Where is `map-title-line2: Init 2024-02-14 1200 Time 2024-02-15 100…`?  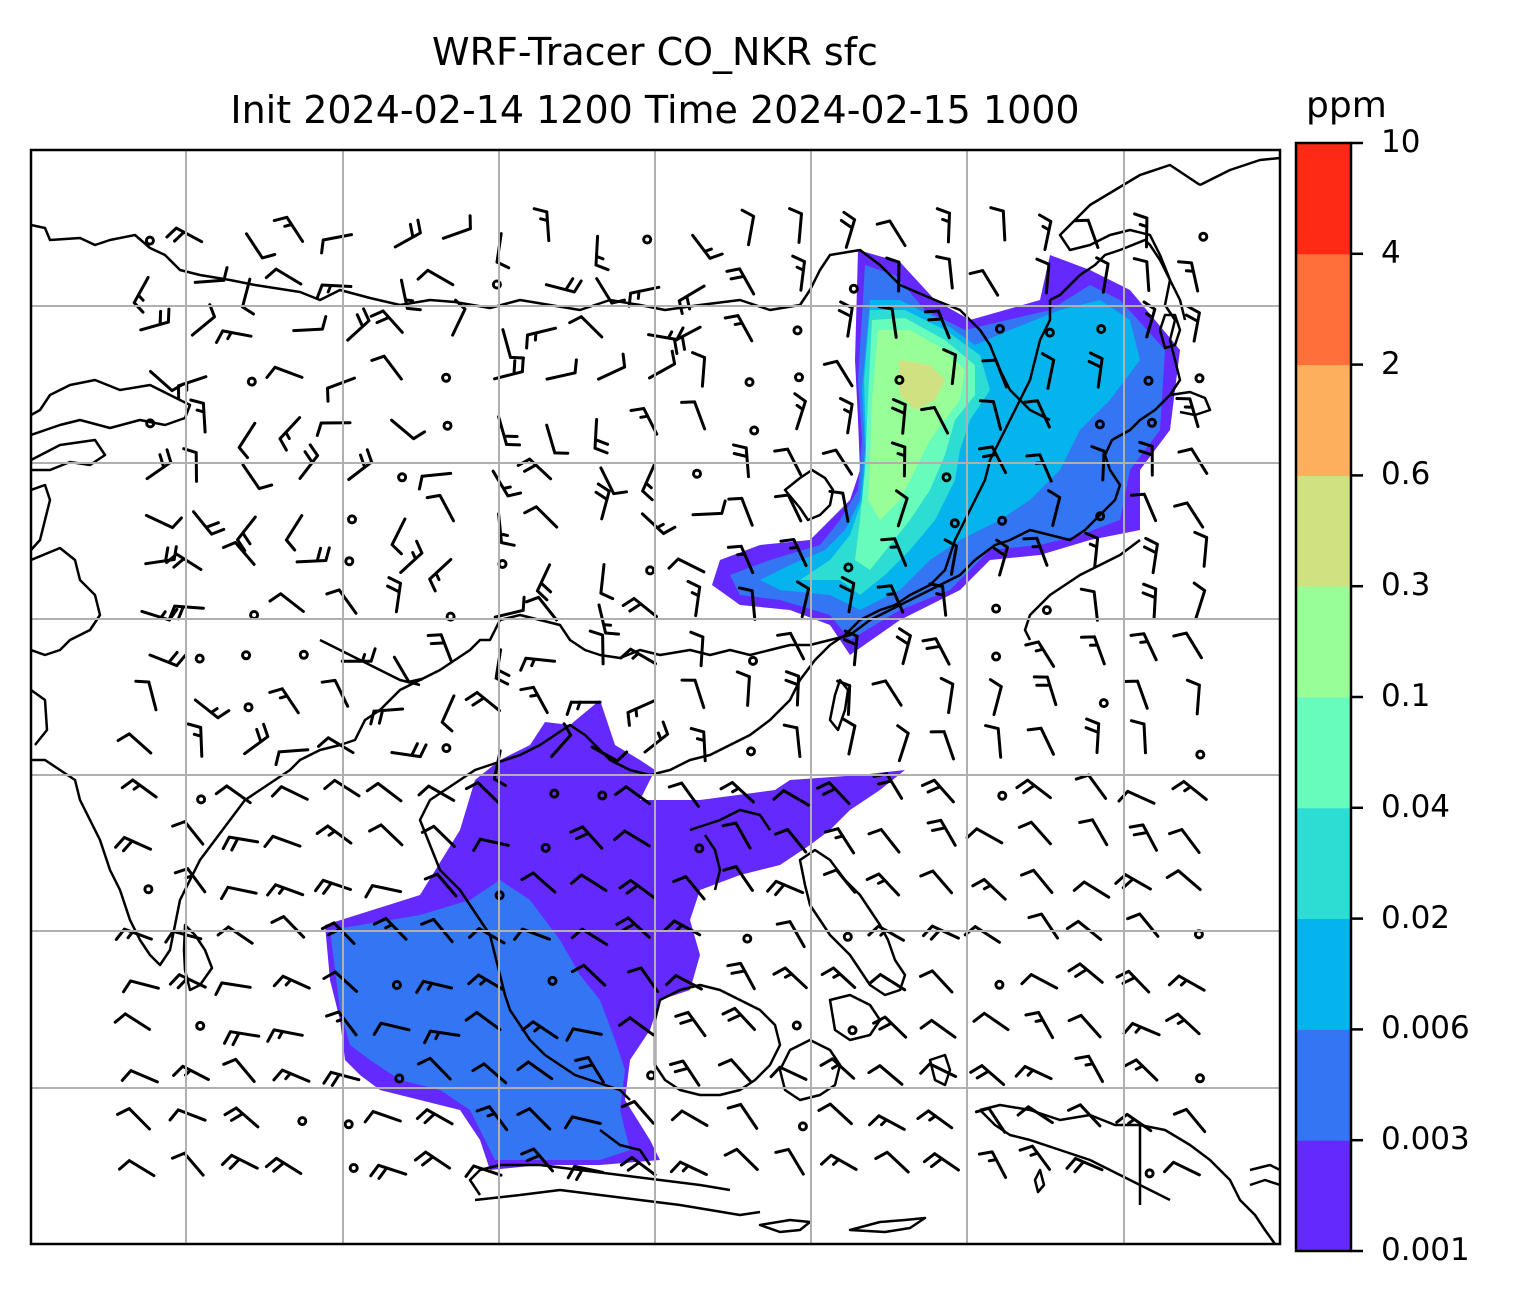 map-title-line2: Init 2024-02-14 1200 Time 2024-02-15 100… is located at coordinates (655, 110).